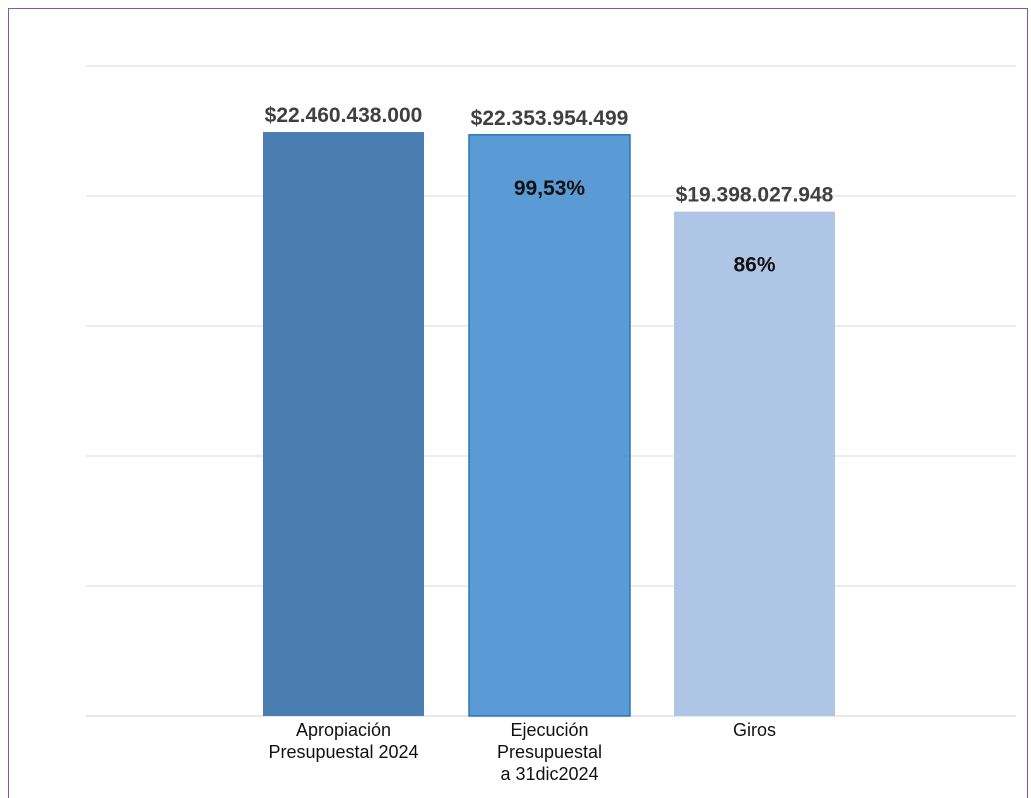  Describe the element at coordinates (550, 118) in the screenshot. I see `data-label: $22.353.954.499` at that location.